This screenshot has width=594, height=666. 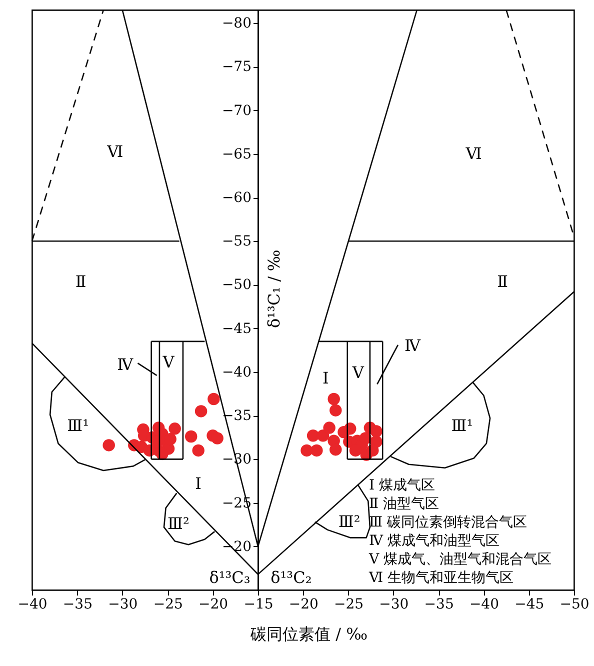 I want to click on y-tick-label: −60, so click(x=237, y=198).